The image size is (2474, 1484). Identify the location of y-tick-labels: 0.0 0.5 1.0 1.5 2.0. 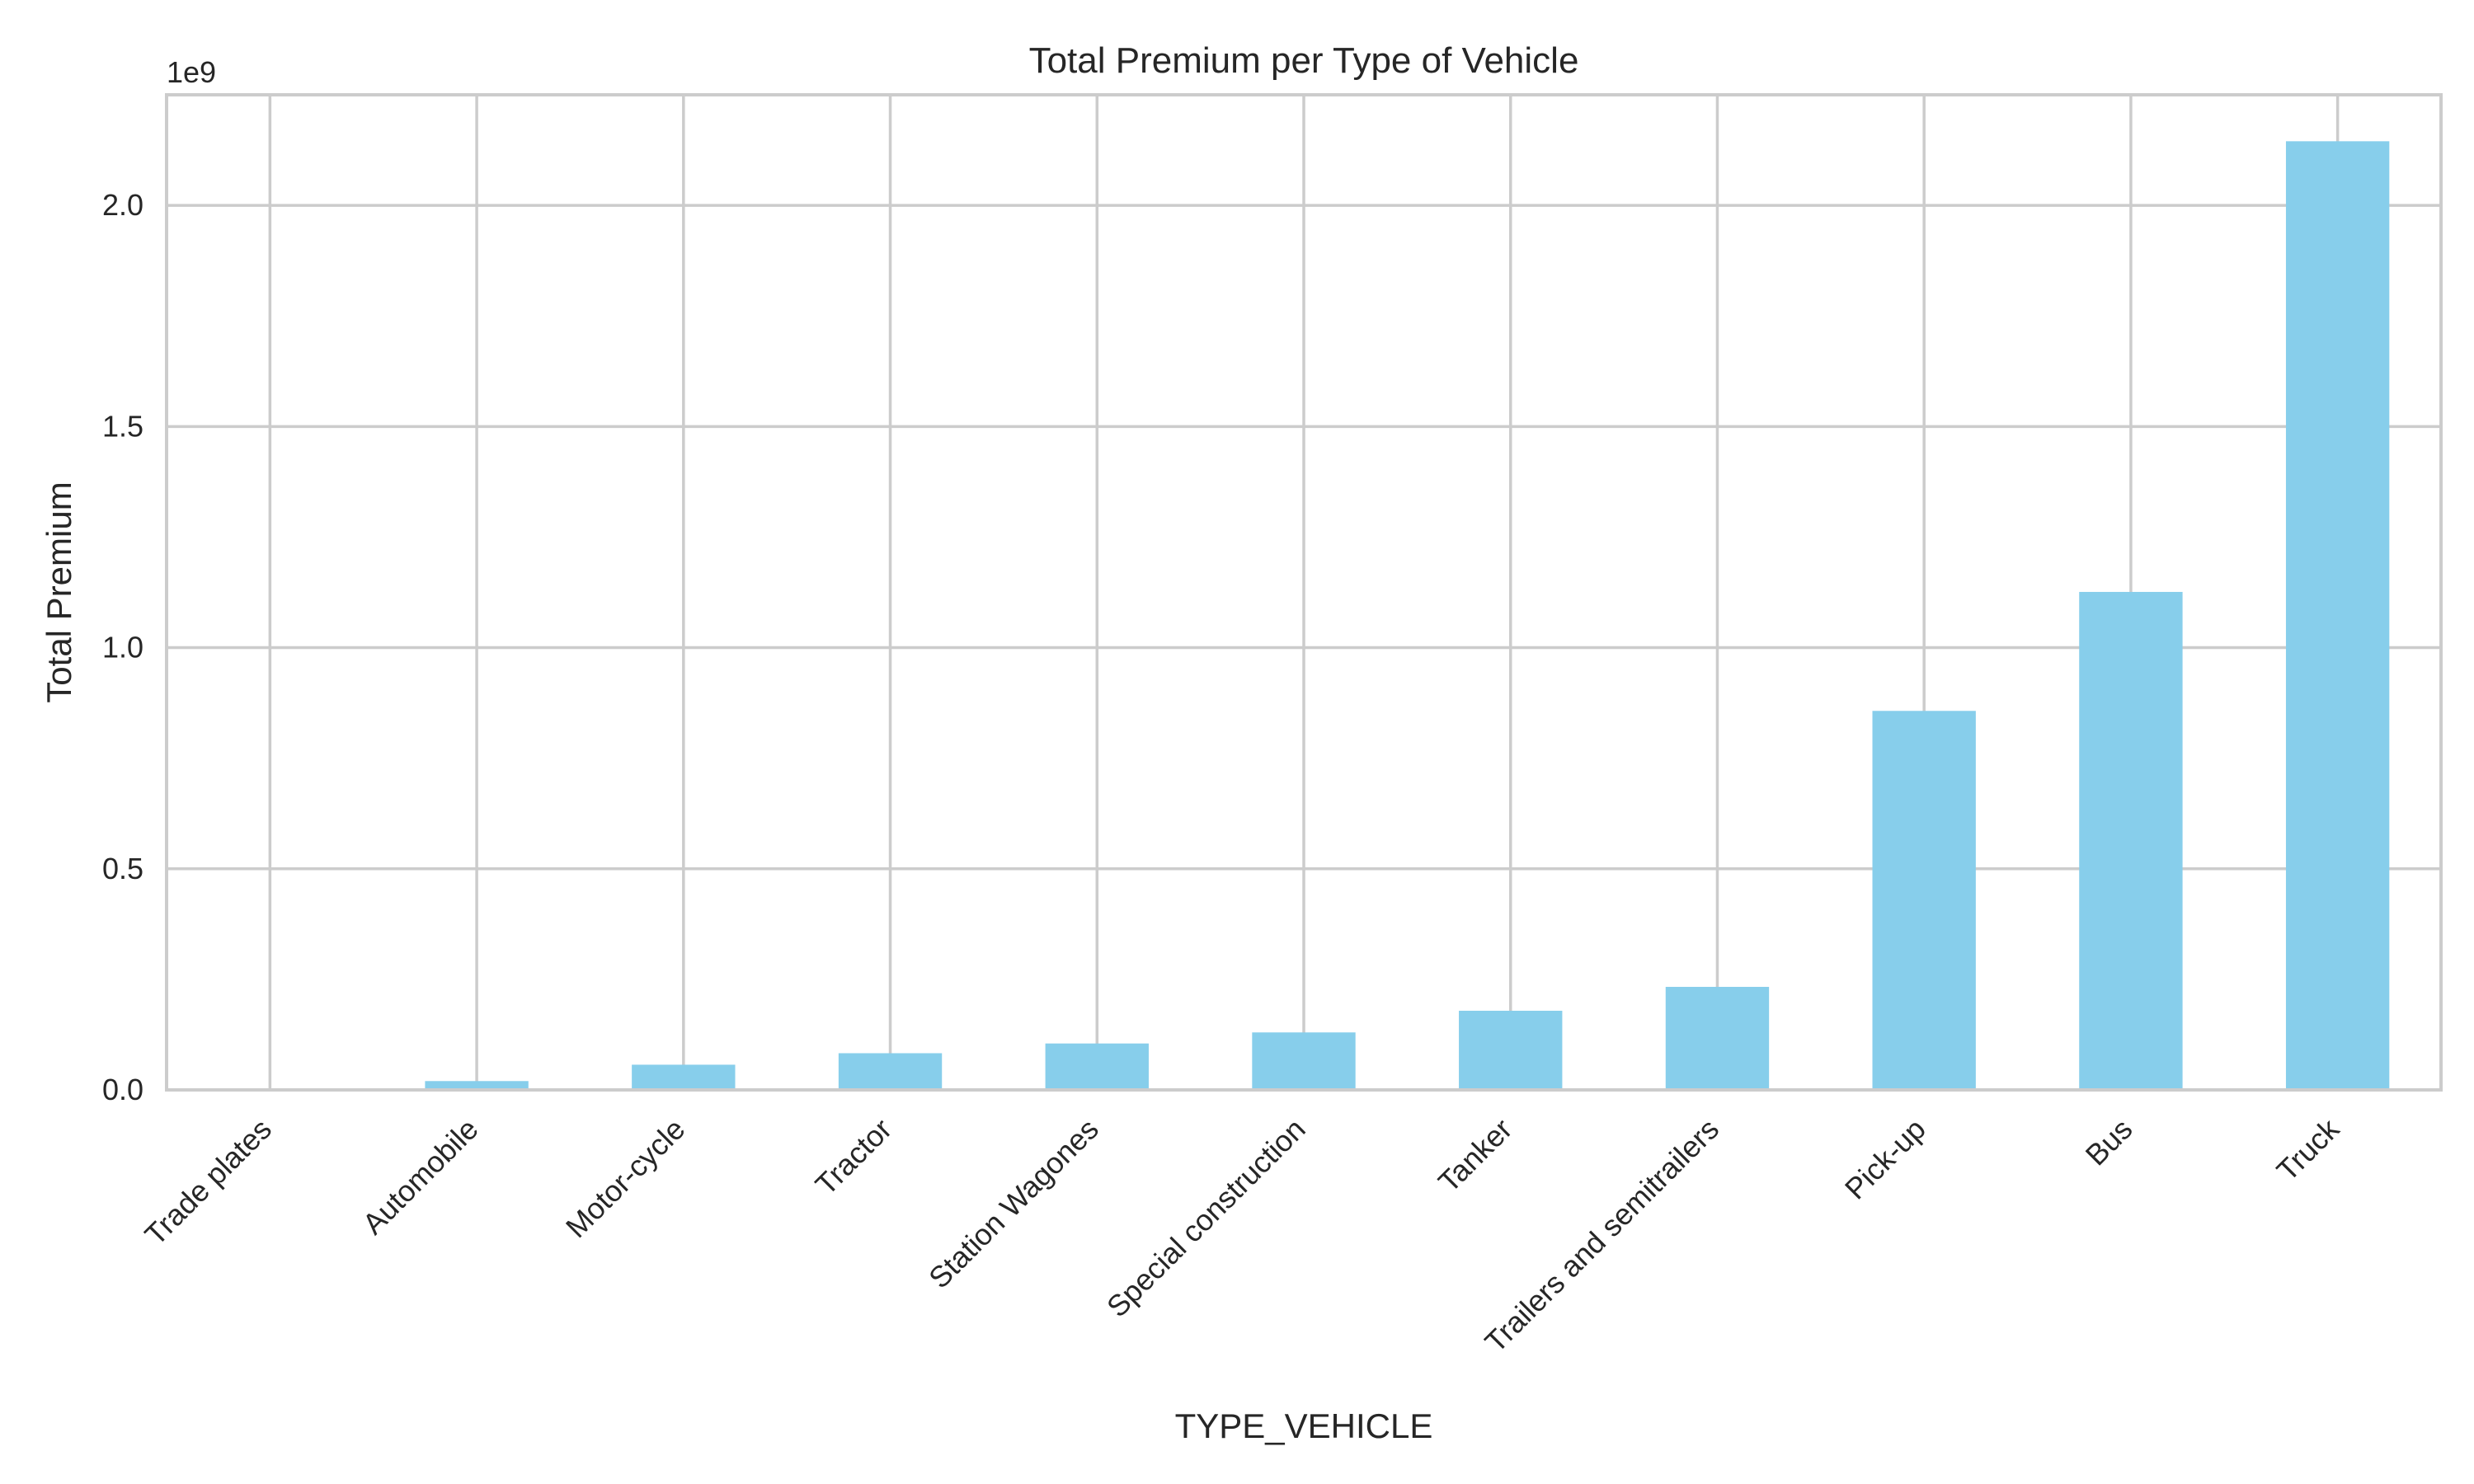
(122, 647).